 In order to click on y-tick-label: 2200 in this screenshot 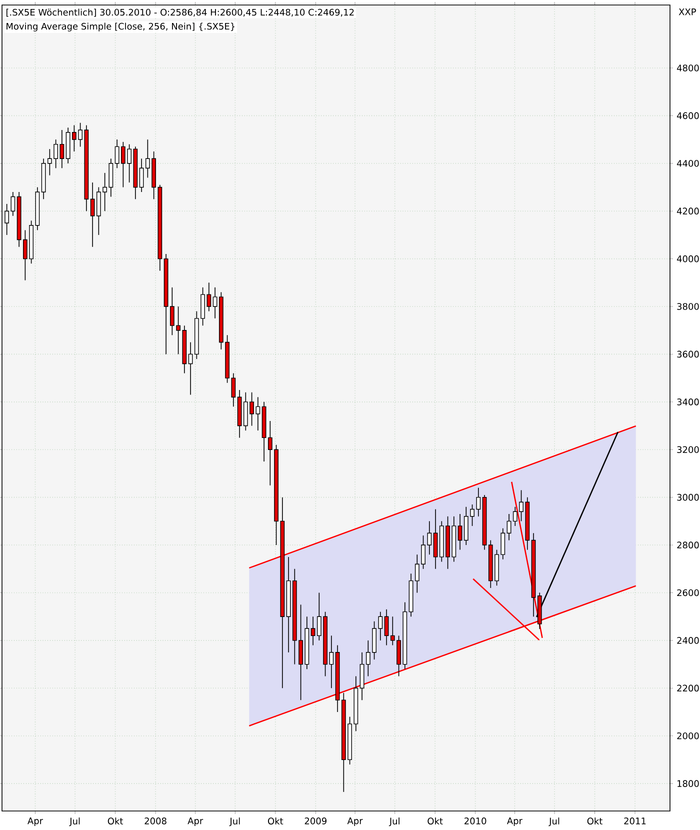, I will do `click(688, 688)`.